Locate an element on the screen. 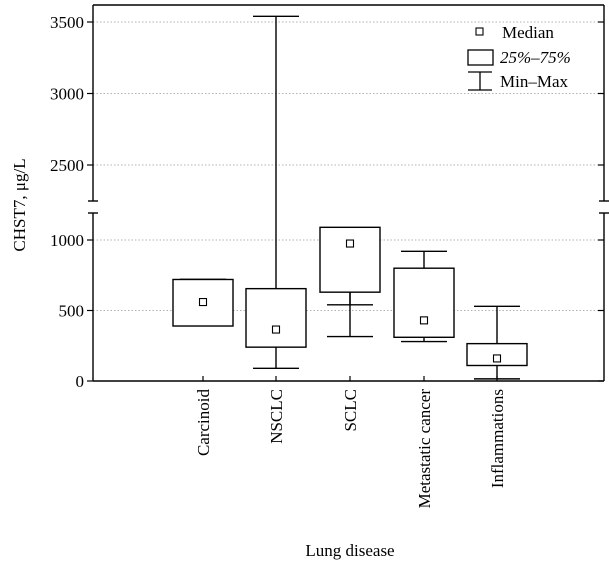 The width and height of the screenshot is (609, 567). x-tick-label: NSCLC is located at coordinates (276, 416).